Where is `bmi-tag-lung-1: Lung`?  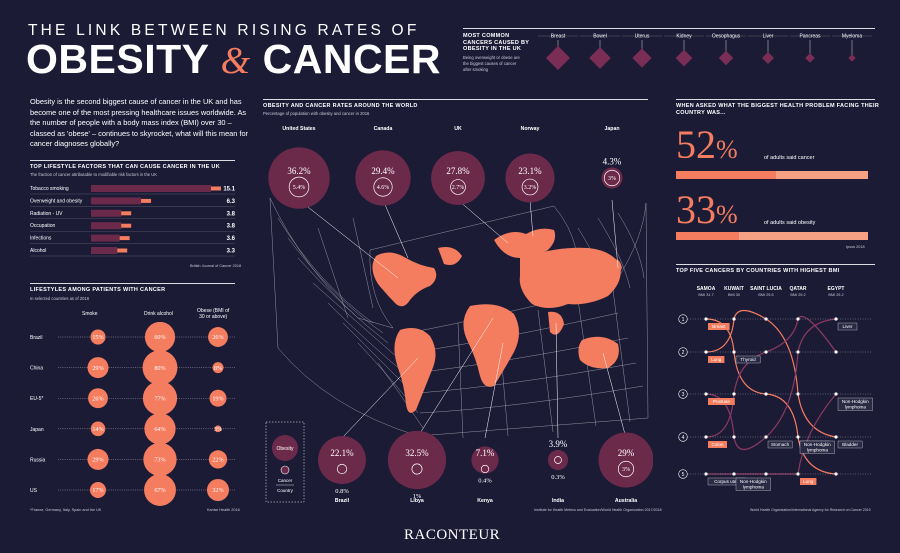 bmi-tag-lung-1: Lung is located at coordinates (716, 359).